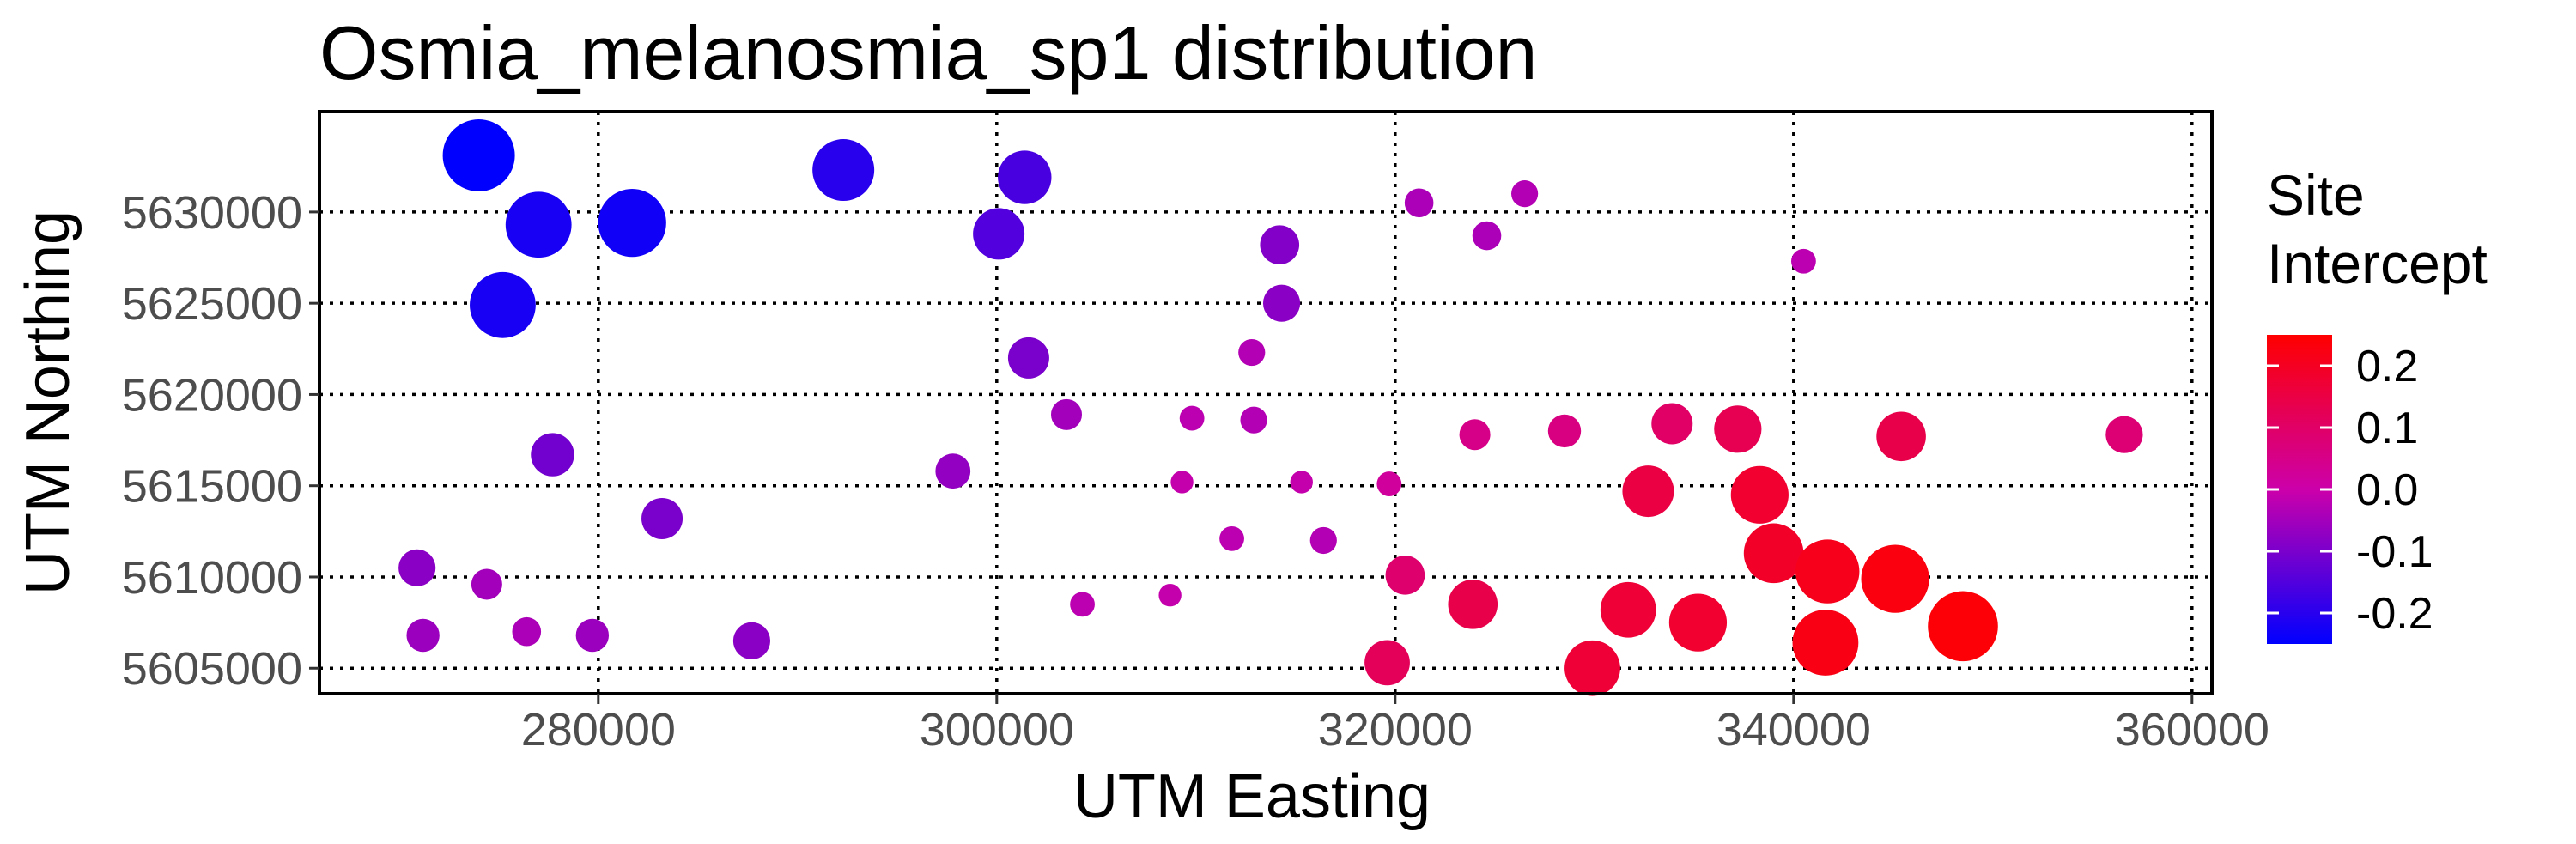  What do you see at coordinates (212, 213) in the screenshot?
I see `y-tick-label: 5630000` at bounding box center [212, 213].